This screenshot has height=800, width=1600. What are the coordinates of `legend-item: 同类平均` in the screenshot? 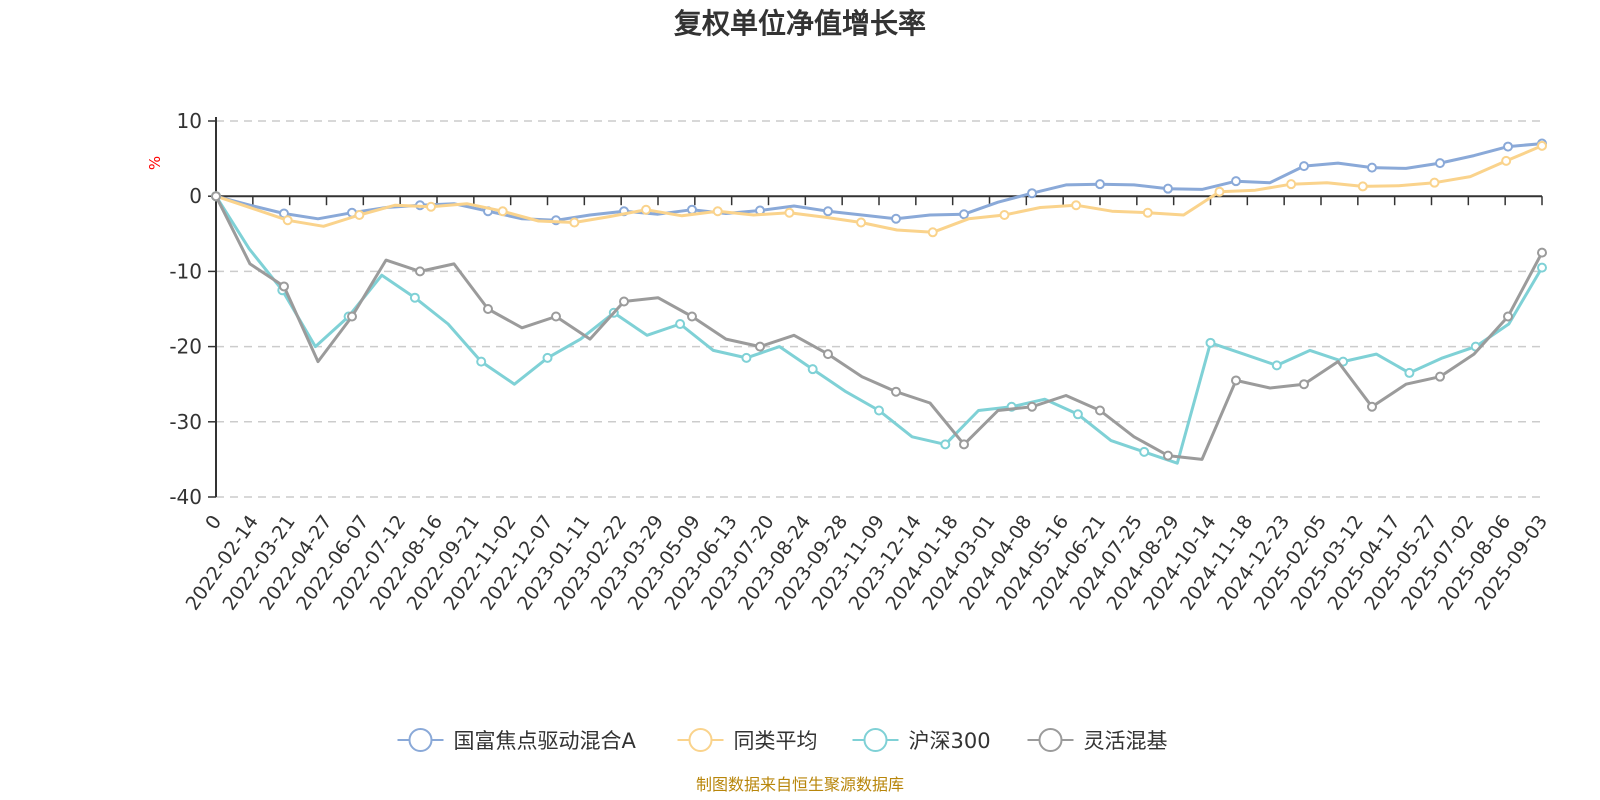 It's located at (747, 740).